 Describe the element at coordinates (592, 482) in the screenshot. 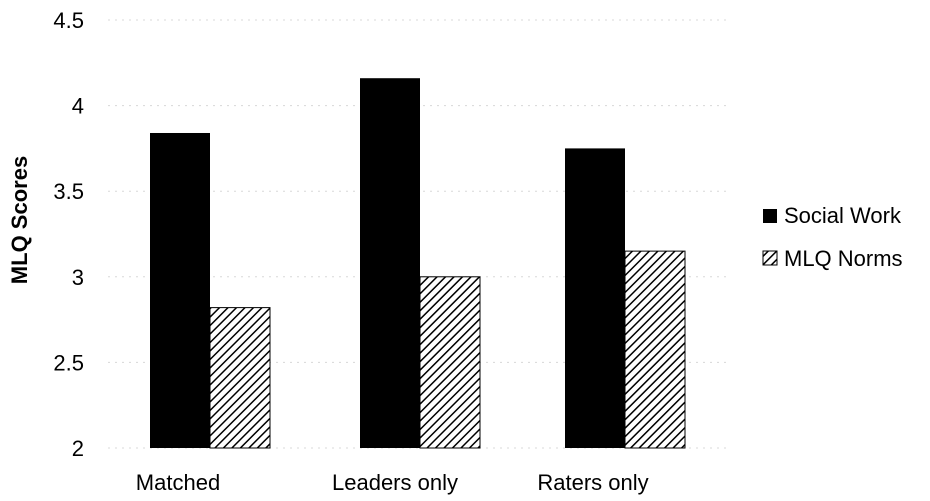

I see `x-category-label: Raters only` at that location.